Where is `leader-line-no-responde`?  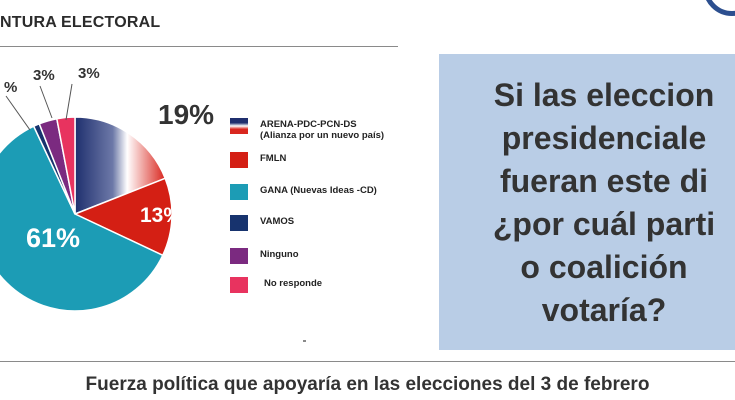
leader-line-no-responde is located at coordinates (69, 102).